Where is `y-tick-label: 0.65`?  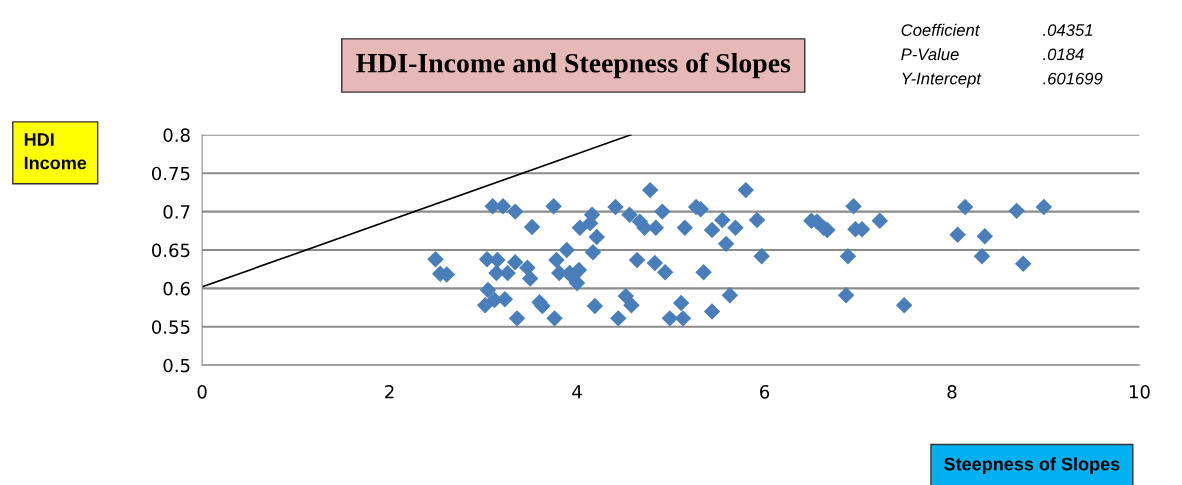 y-tick-label: 0.65 is located at coordinates (171, 250).